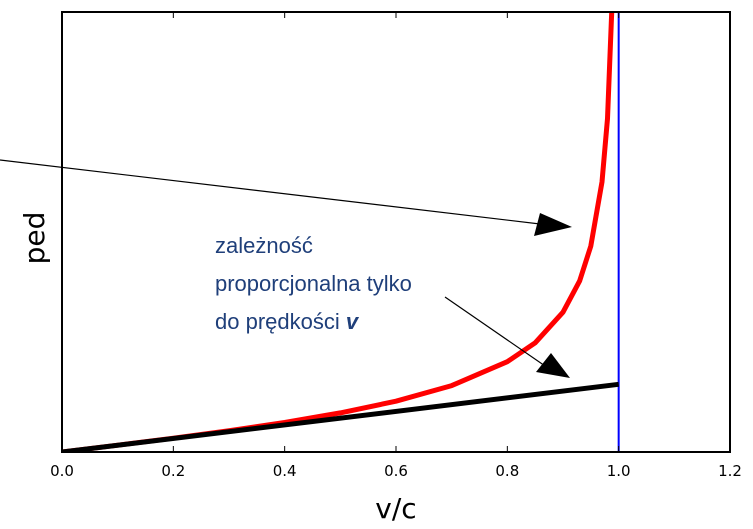 This screenshot has height=529, width=753. I want to click on arrowhead-relativistic, so click(553, 224).